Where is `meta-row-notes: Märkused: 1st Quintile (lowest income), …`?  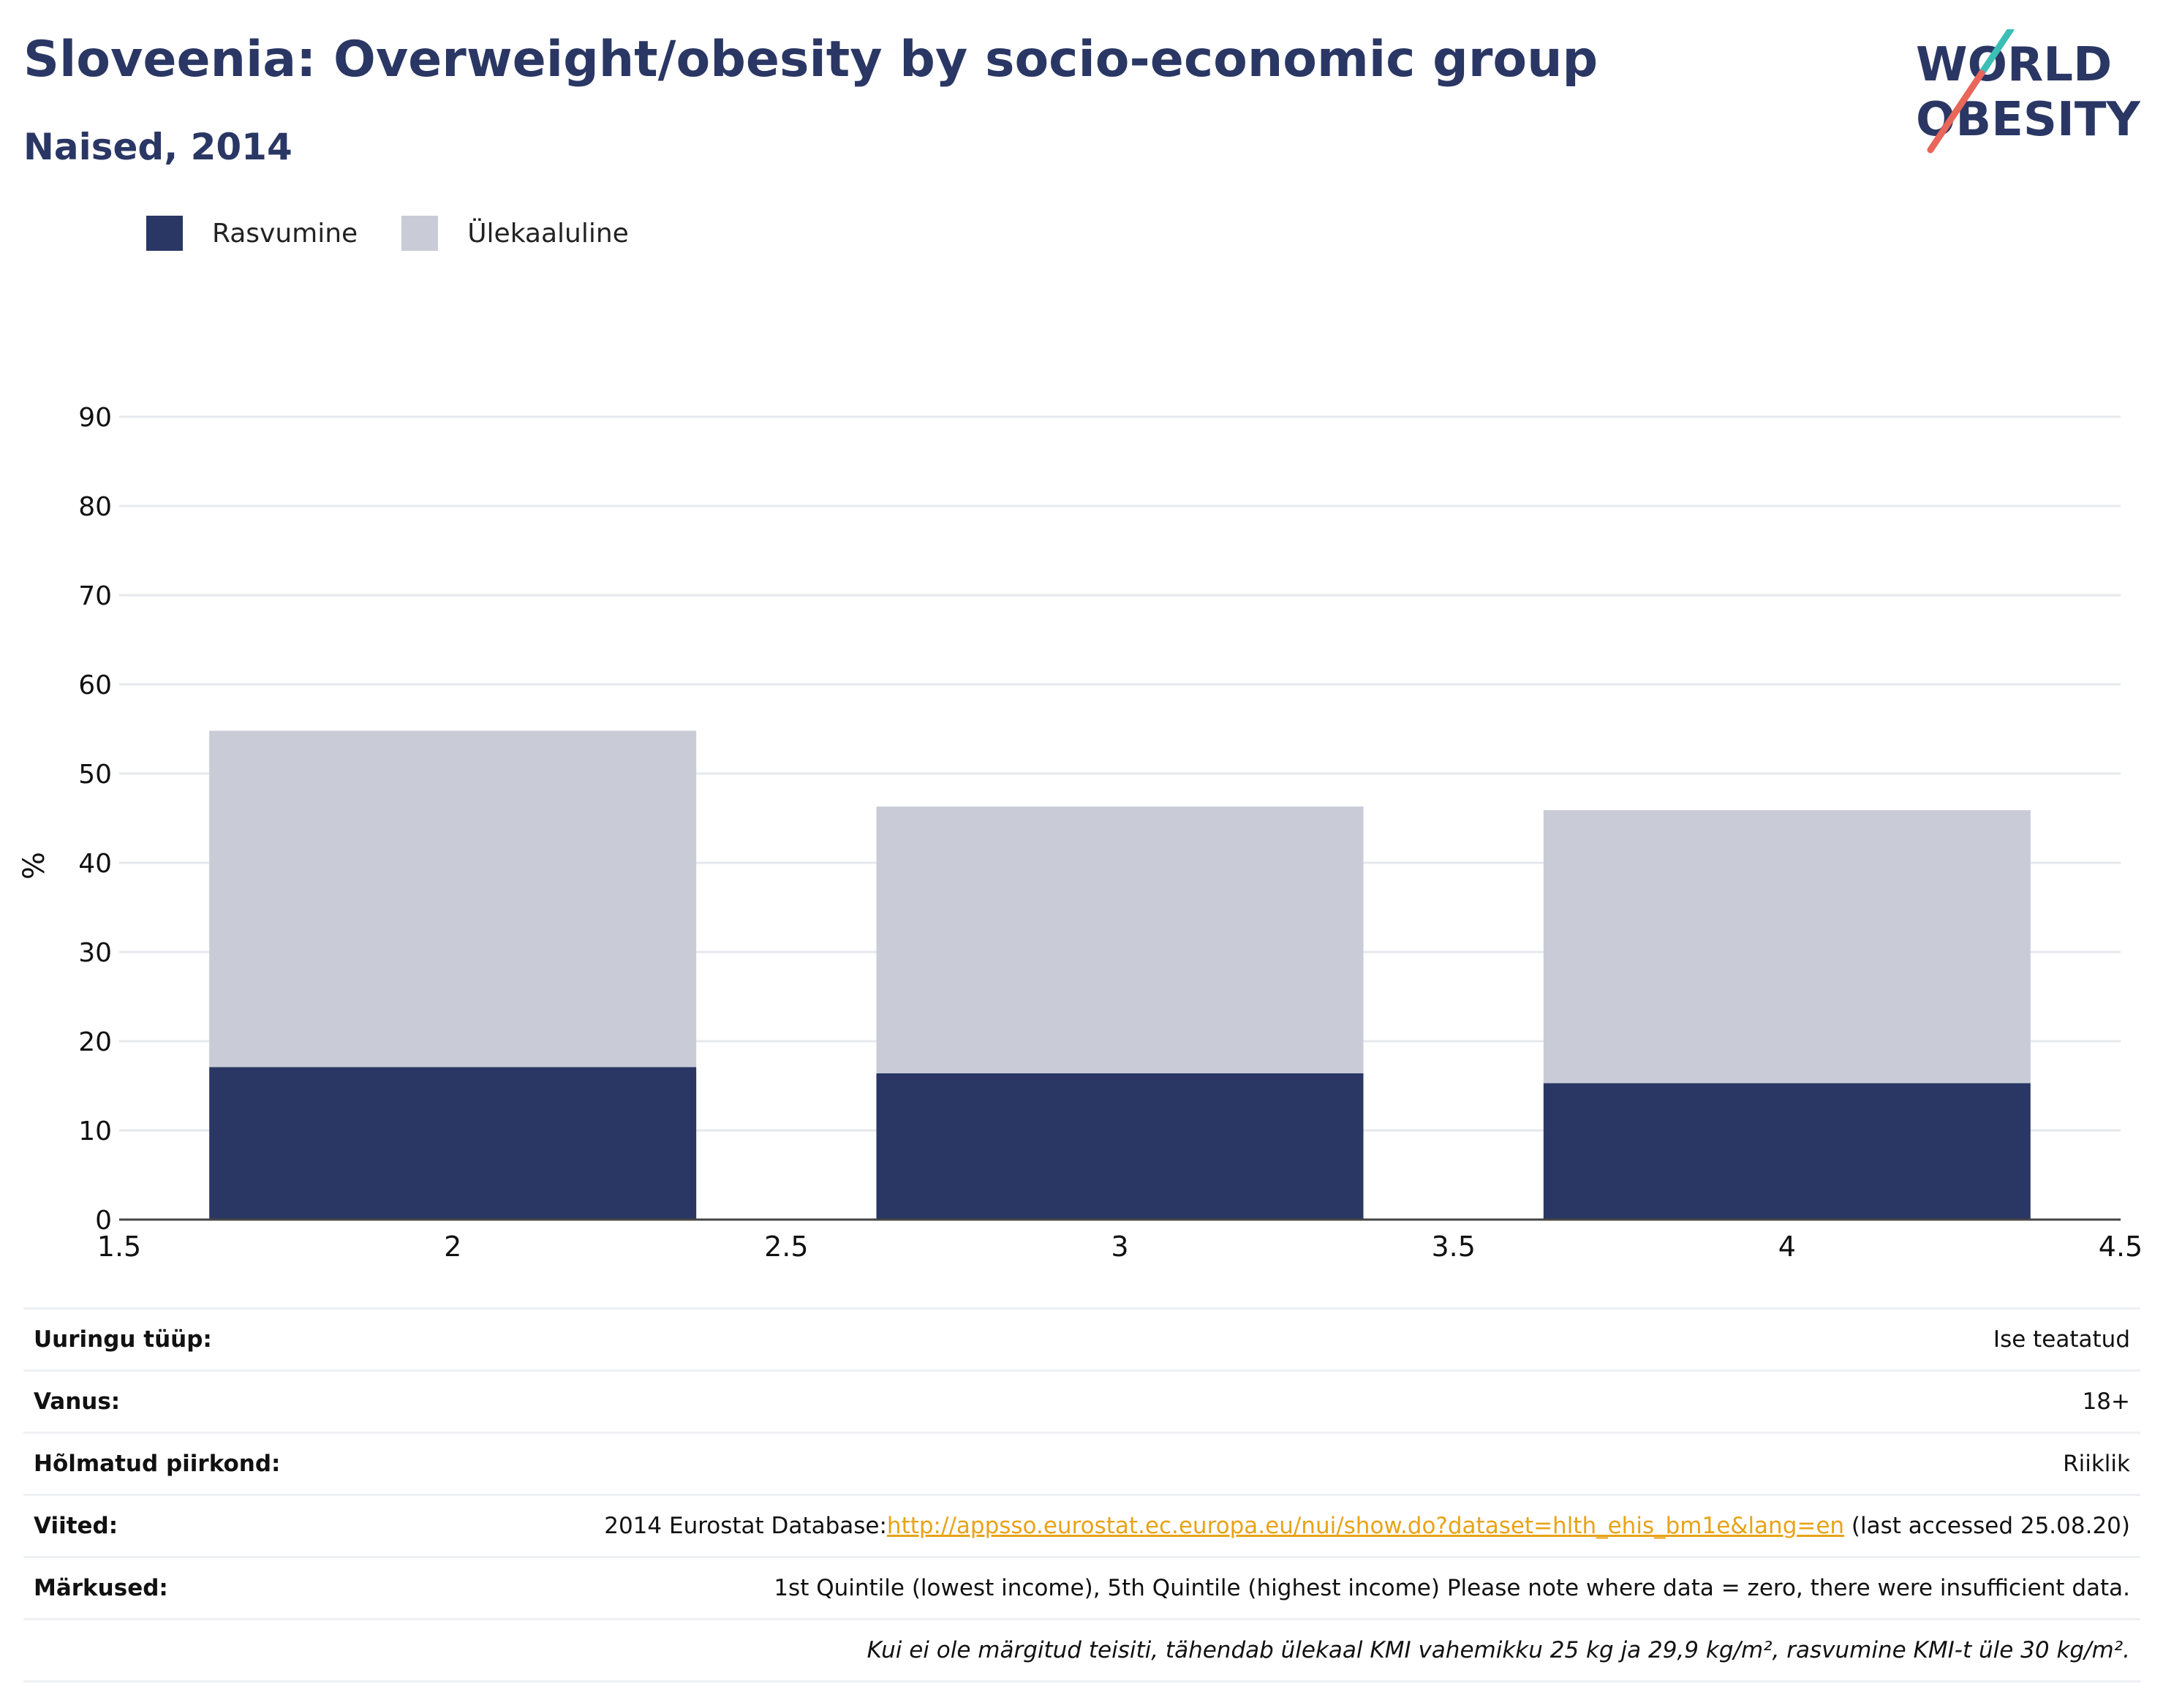 meta-row-notes: Märkused: 1st Quintile (lowest income), … is located at coordinates (1081, 1587).